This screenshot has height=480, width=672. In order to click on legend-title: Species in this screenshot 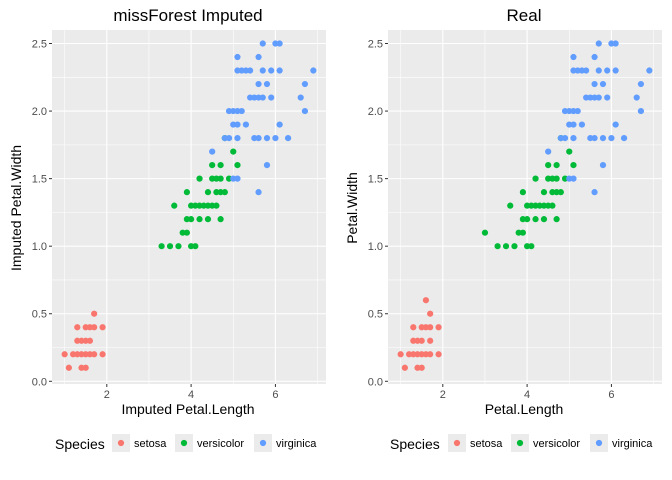, I will do `click(415, 444)`.